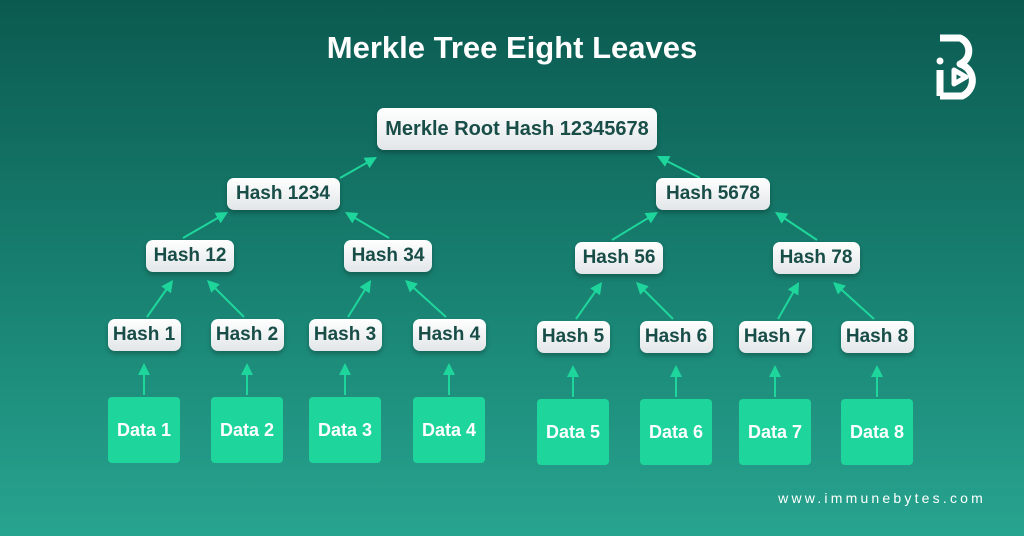 This screenshot has height=536, width=1024. Describe the element at coordinates (775, 432) in the screenshot. I see `data-block: Data 7` at that location.